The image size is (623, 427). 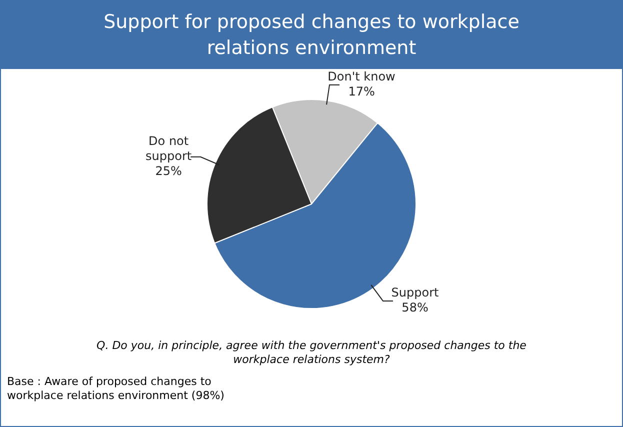 I want to click on slice-label: Don't know, so click(x=362, y=76).